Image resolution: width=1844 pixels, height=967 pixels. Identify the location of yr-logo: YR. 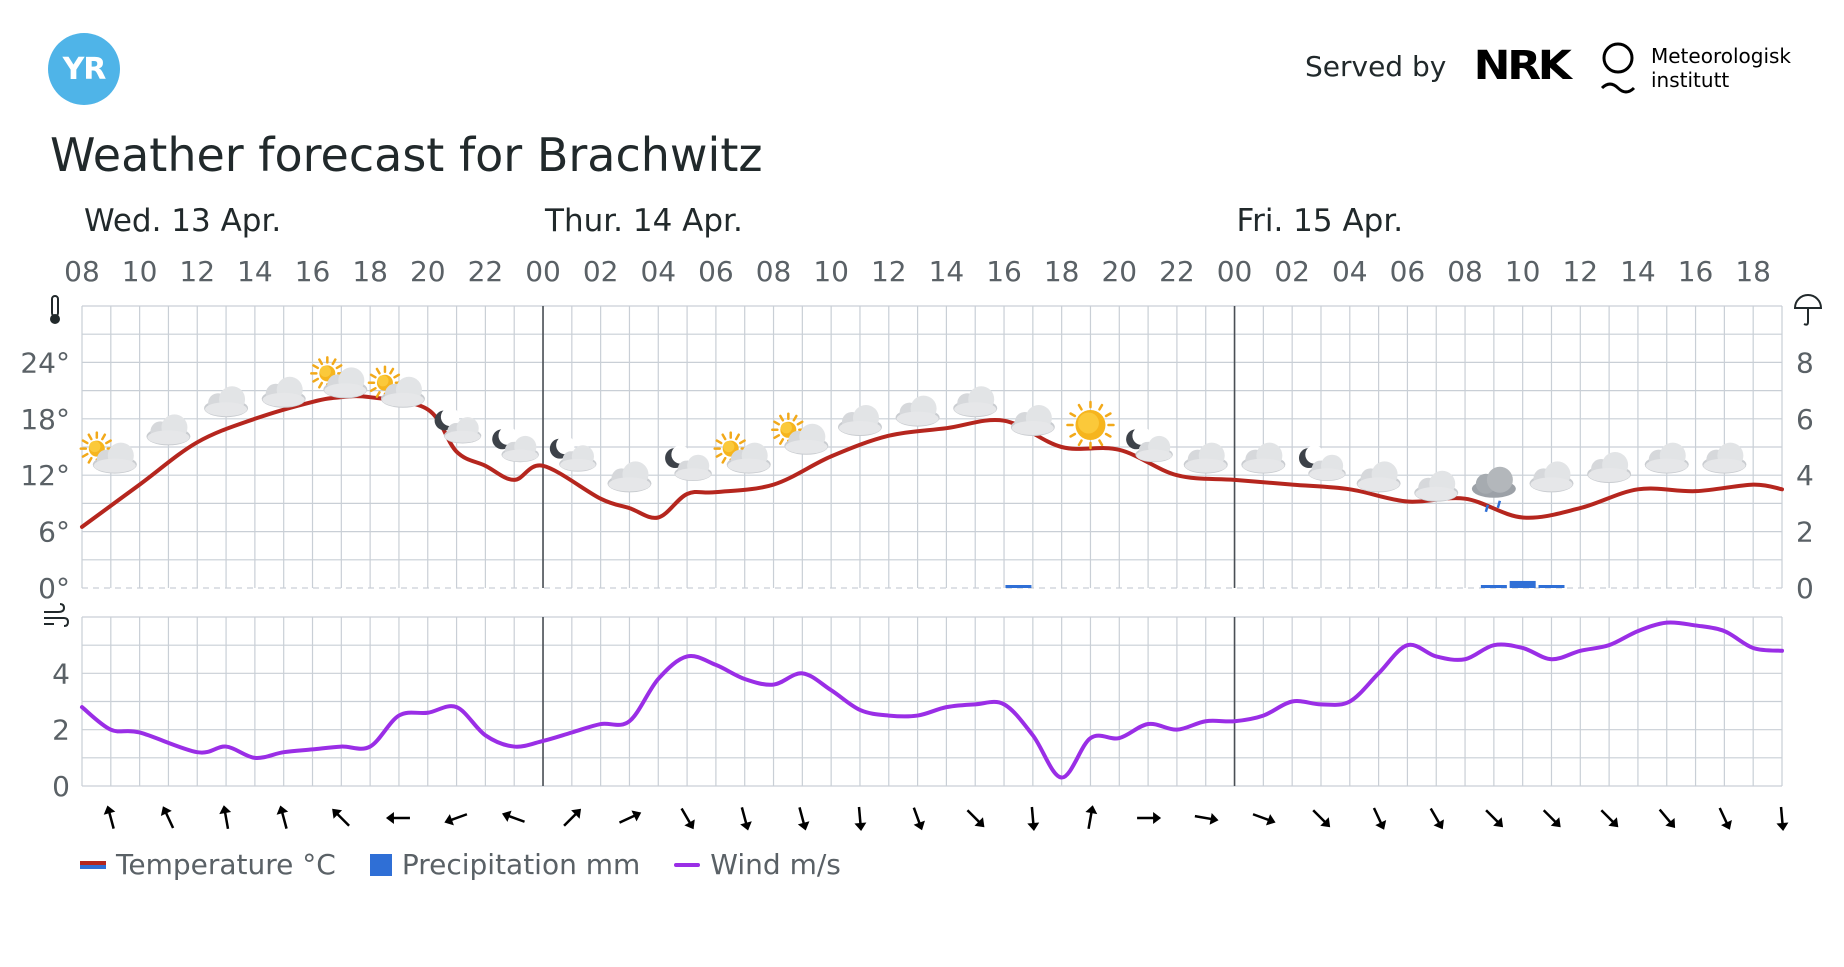
(84, 69).